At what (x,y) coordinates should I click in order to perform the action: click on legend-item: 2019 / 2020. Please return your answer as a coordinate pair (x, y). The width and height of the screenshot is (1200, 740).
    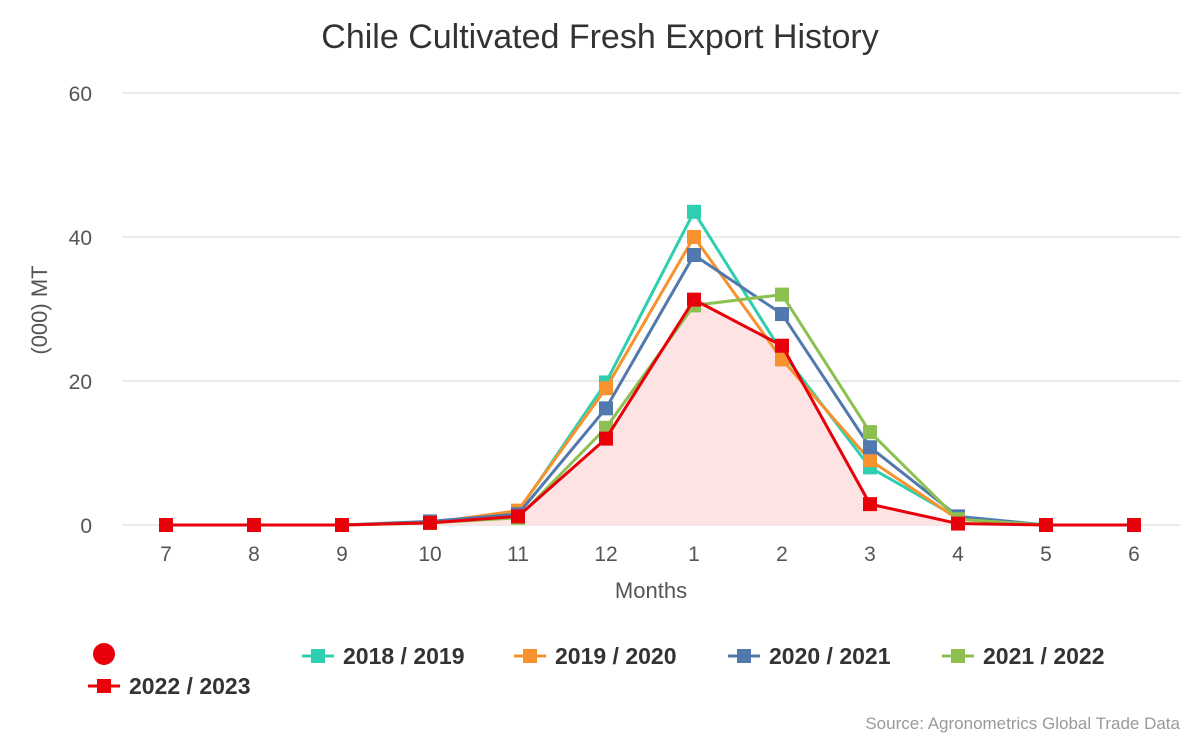
    Looking at the image, I should click on (595, 656).